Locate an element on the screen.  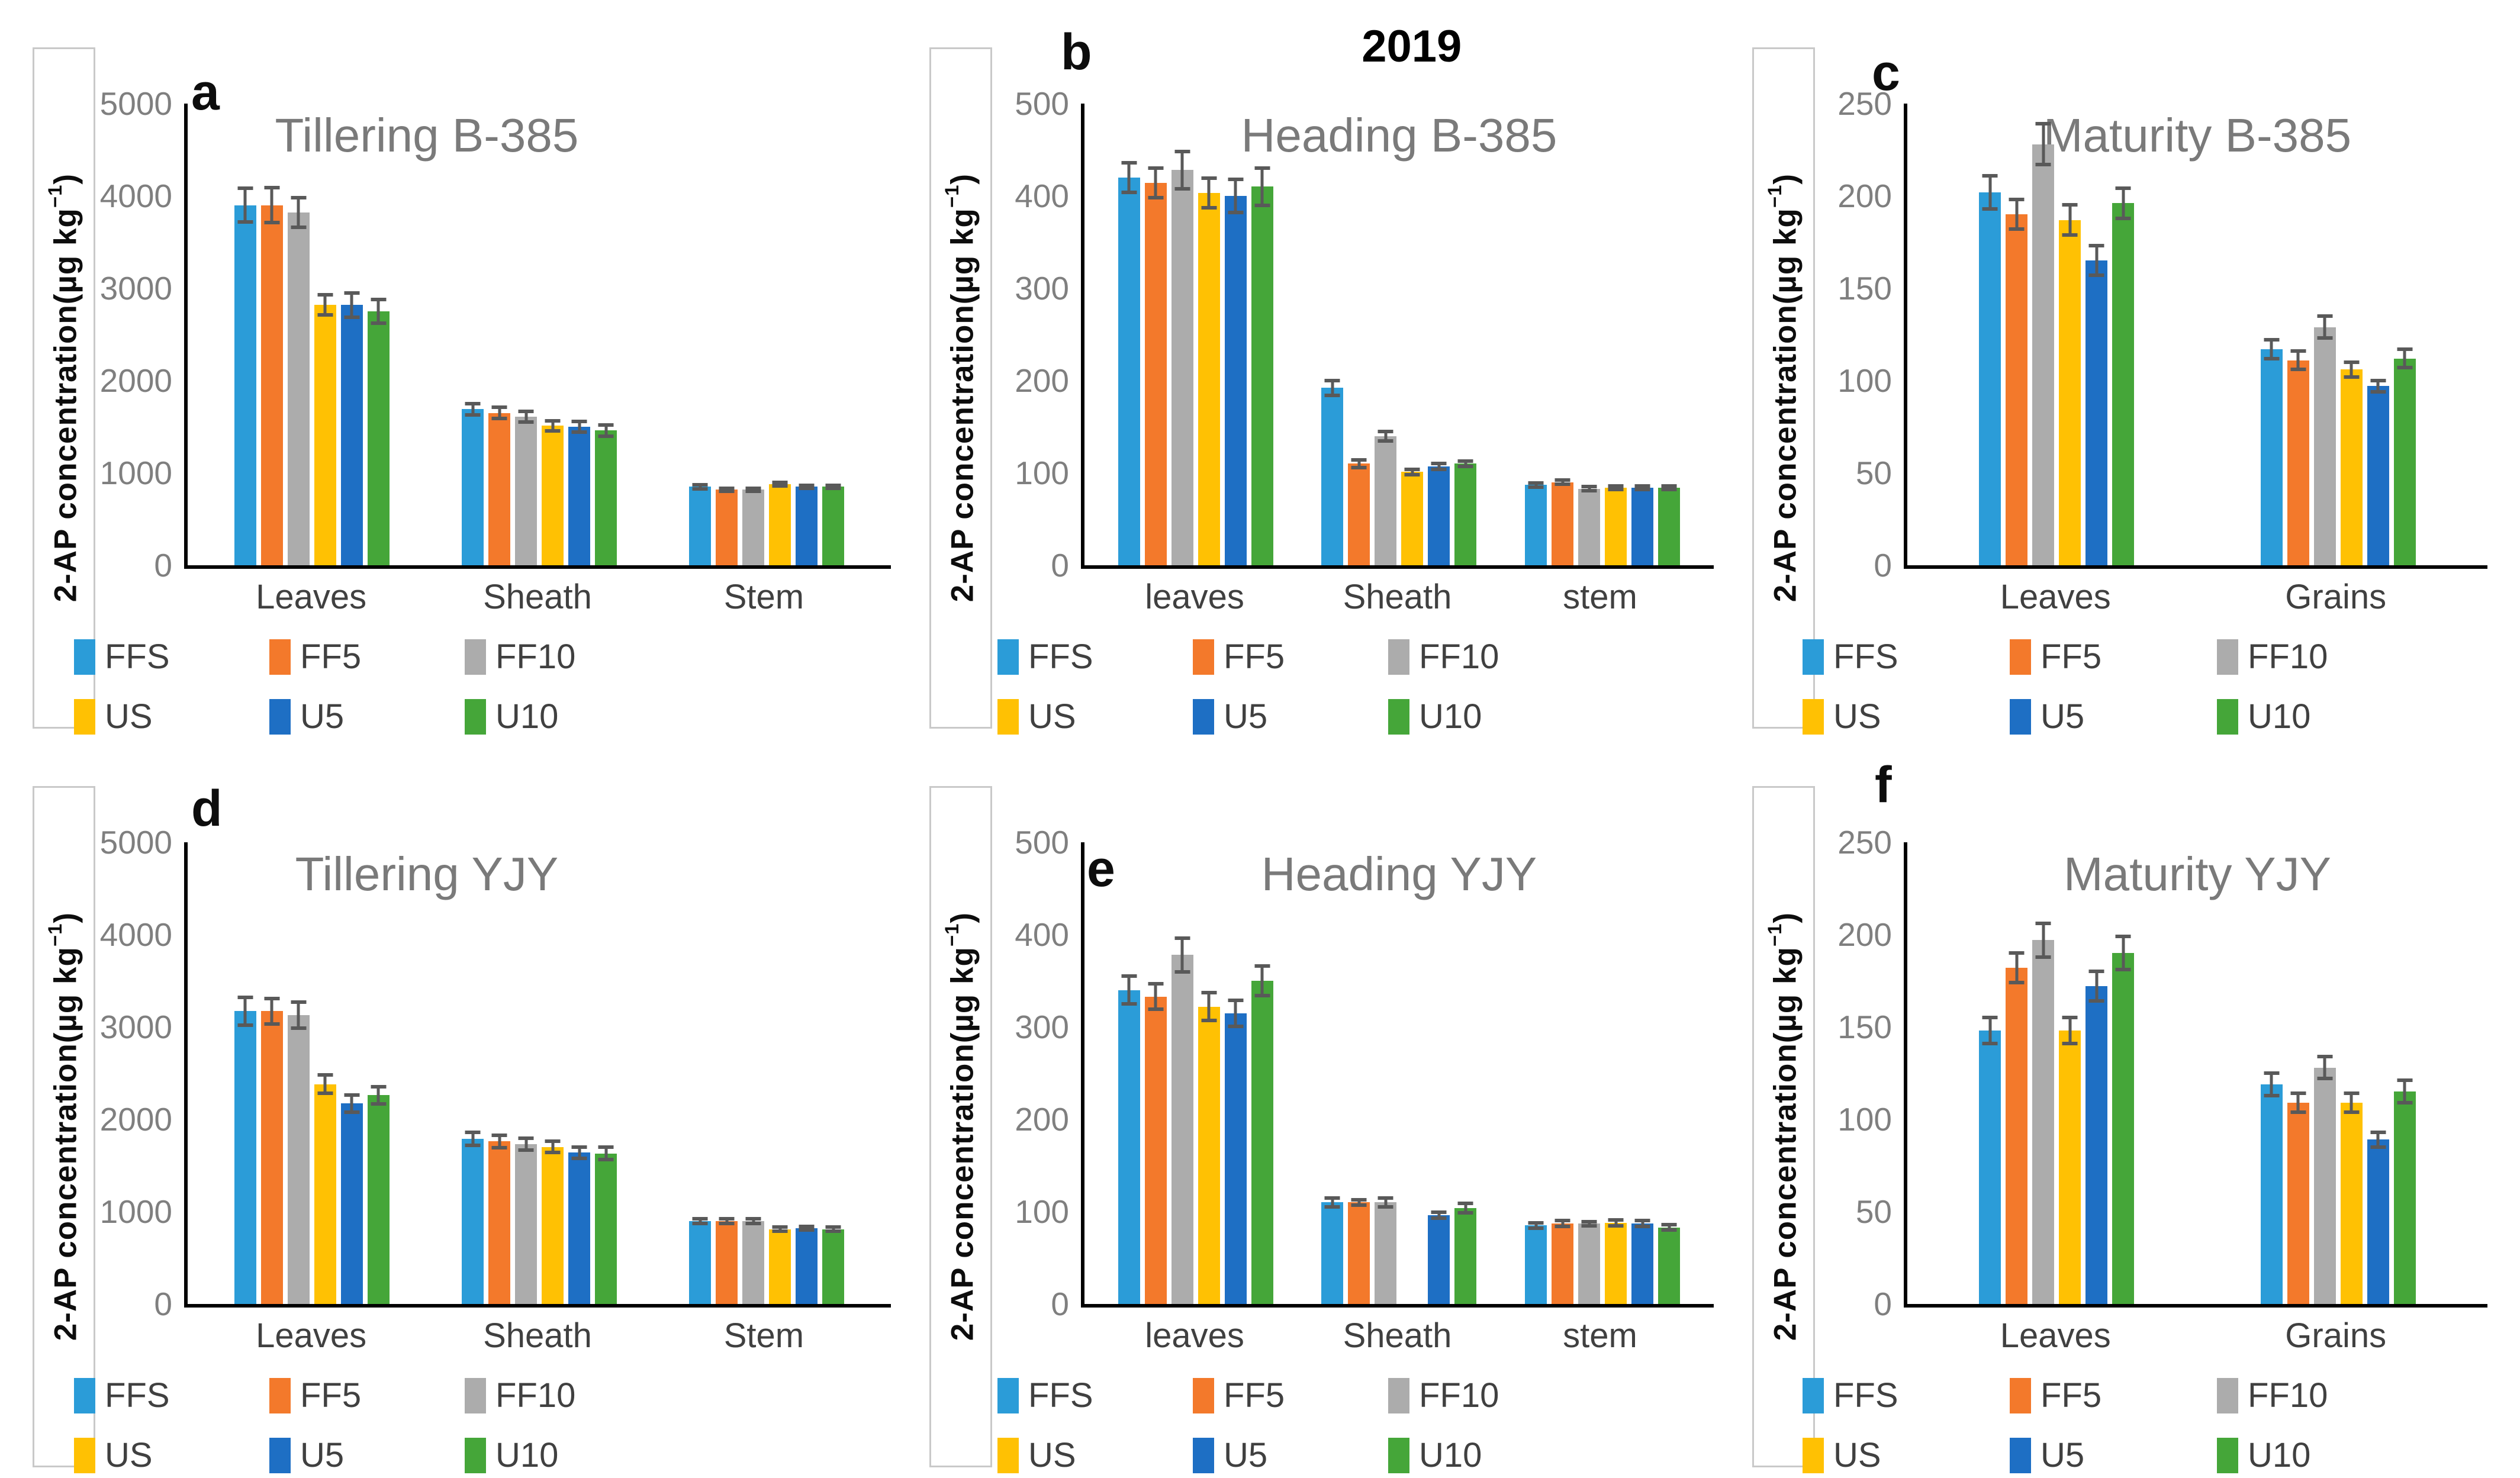
plot-area: d Tillering YJY is located at coordinates (537, 1045).